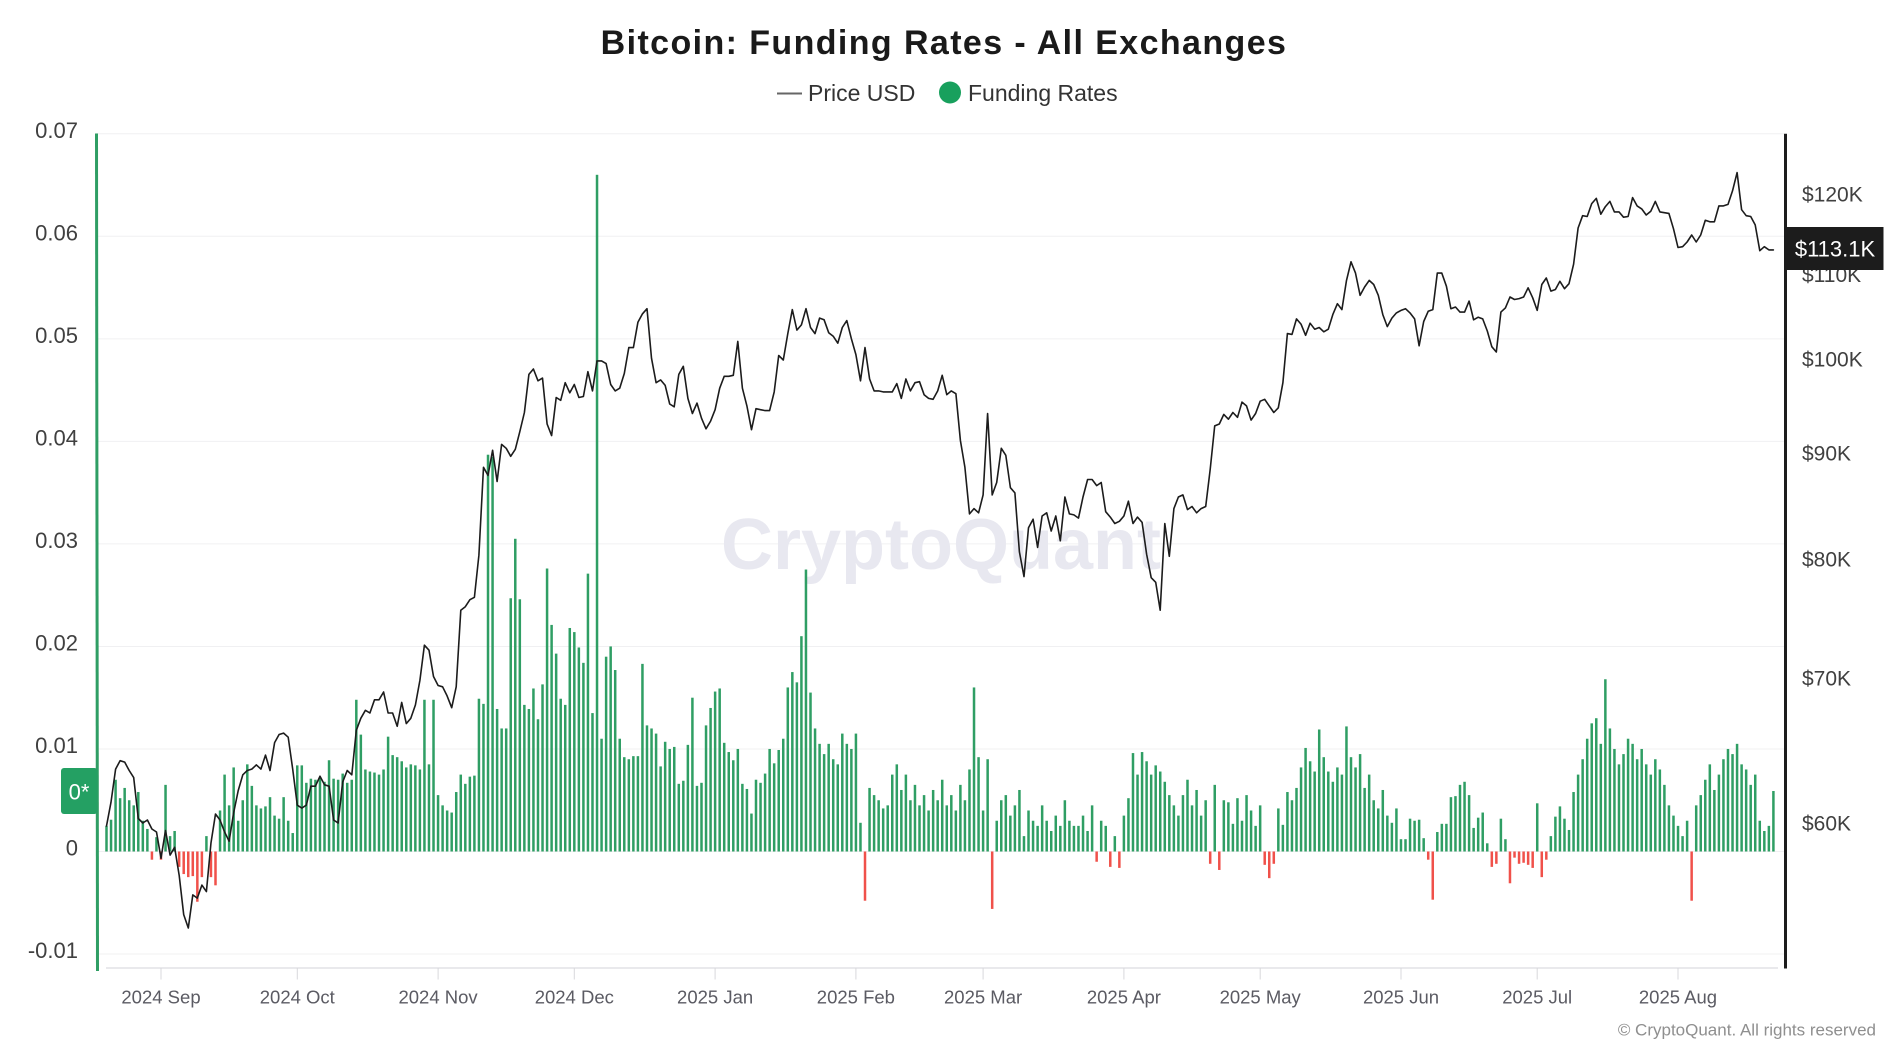 The width and height of the screenshot is (1888, 1057). I want to click on svg-text: 0.02, so click(56, 642).